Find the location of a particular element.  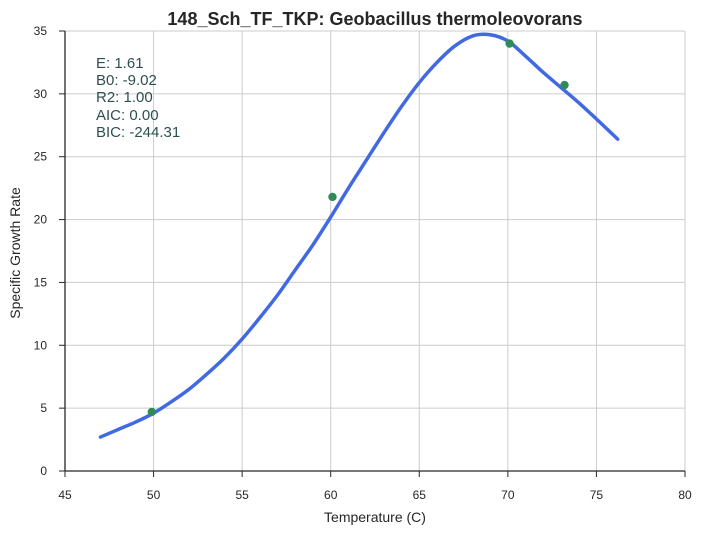

x-axis-label: Temperature (C) is located at coordinates (375, 517).